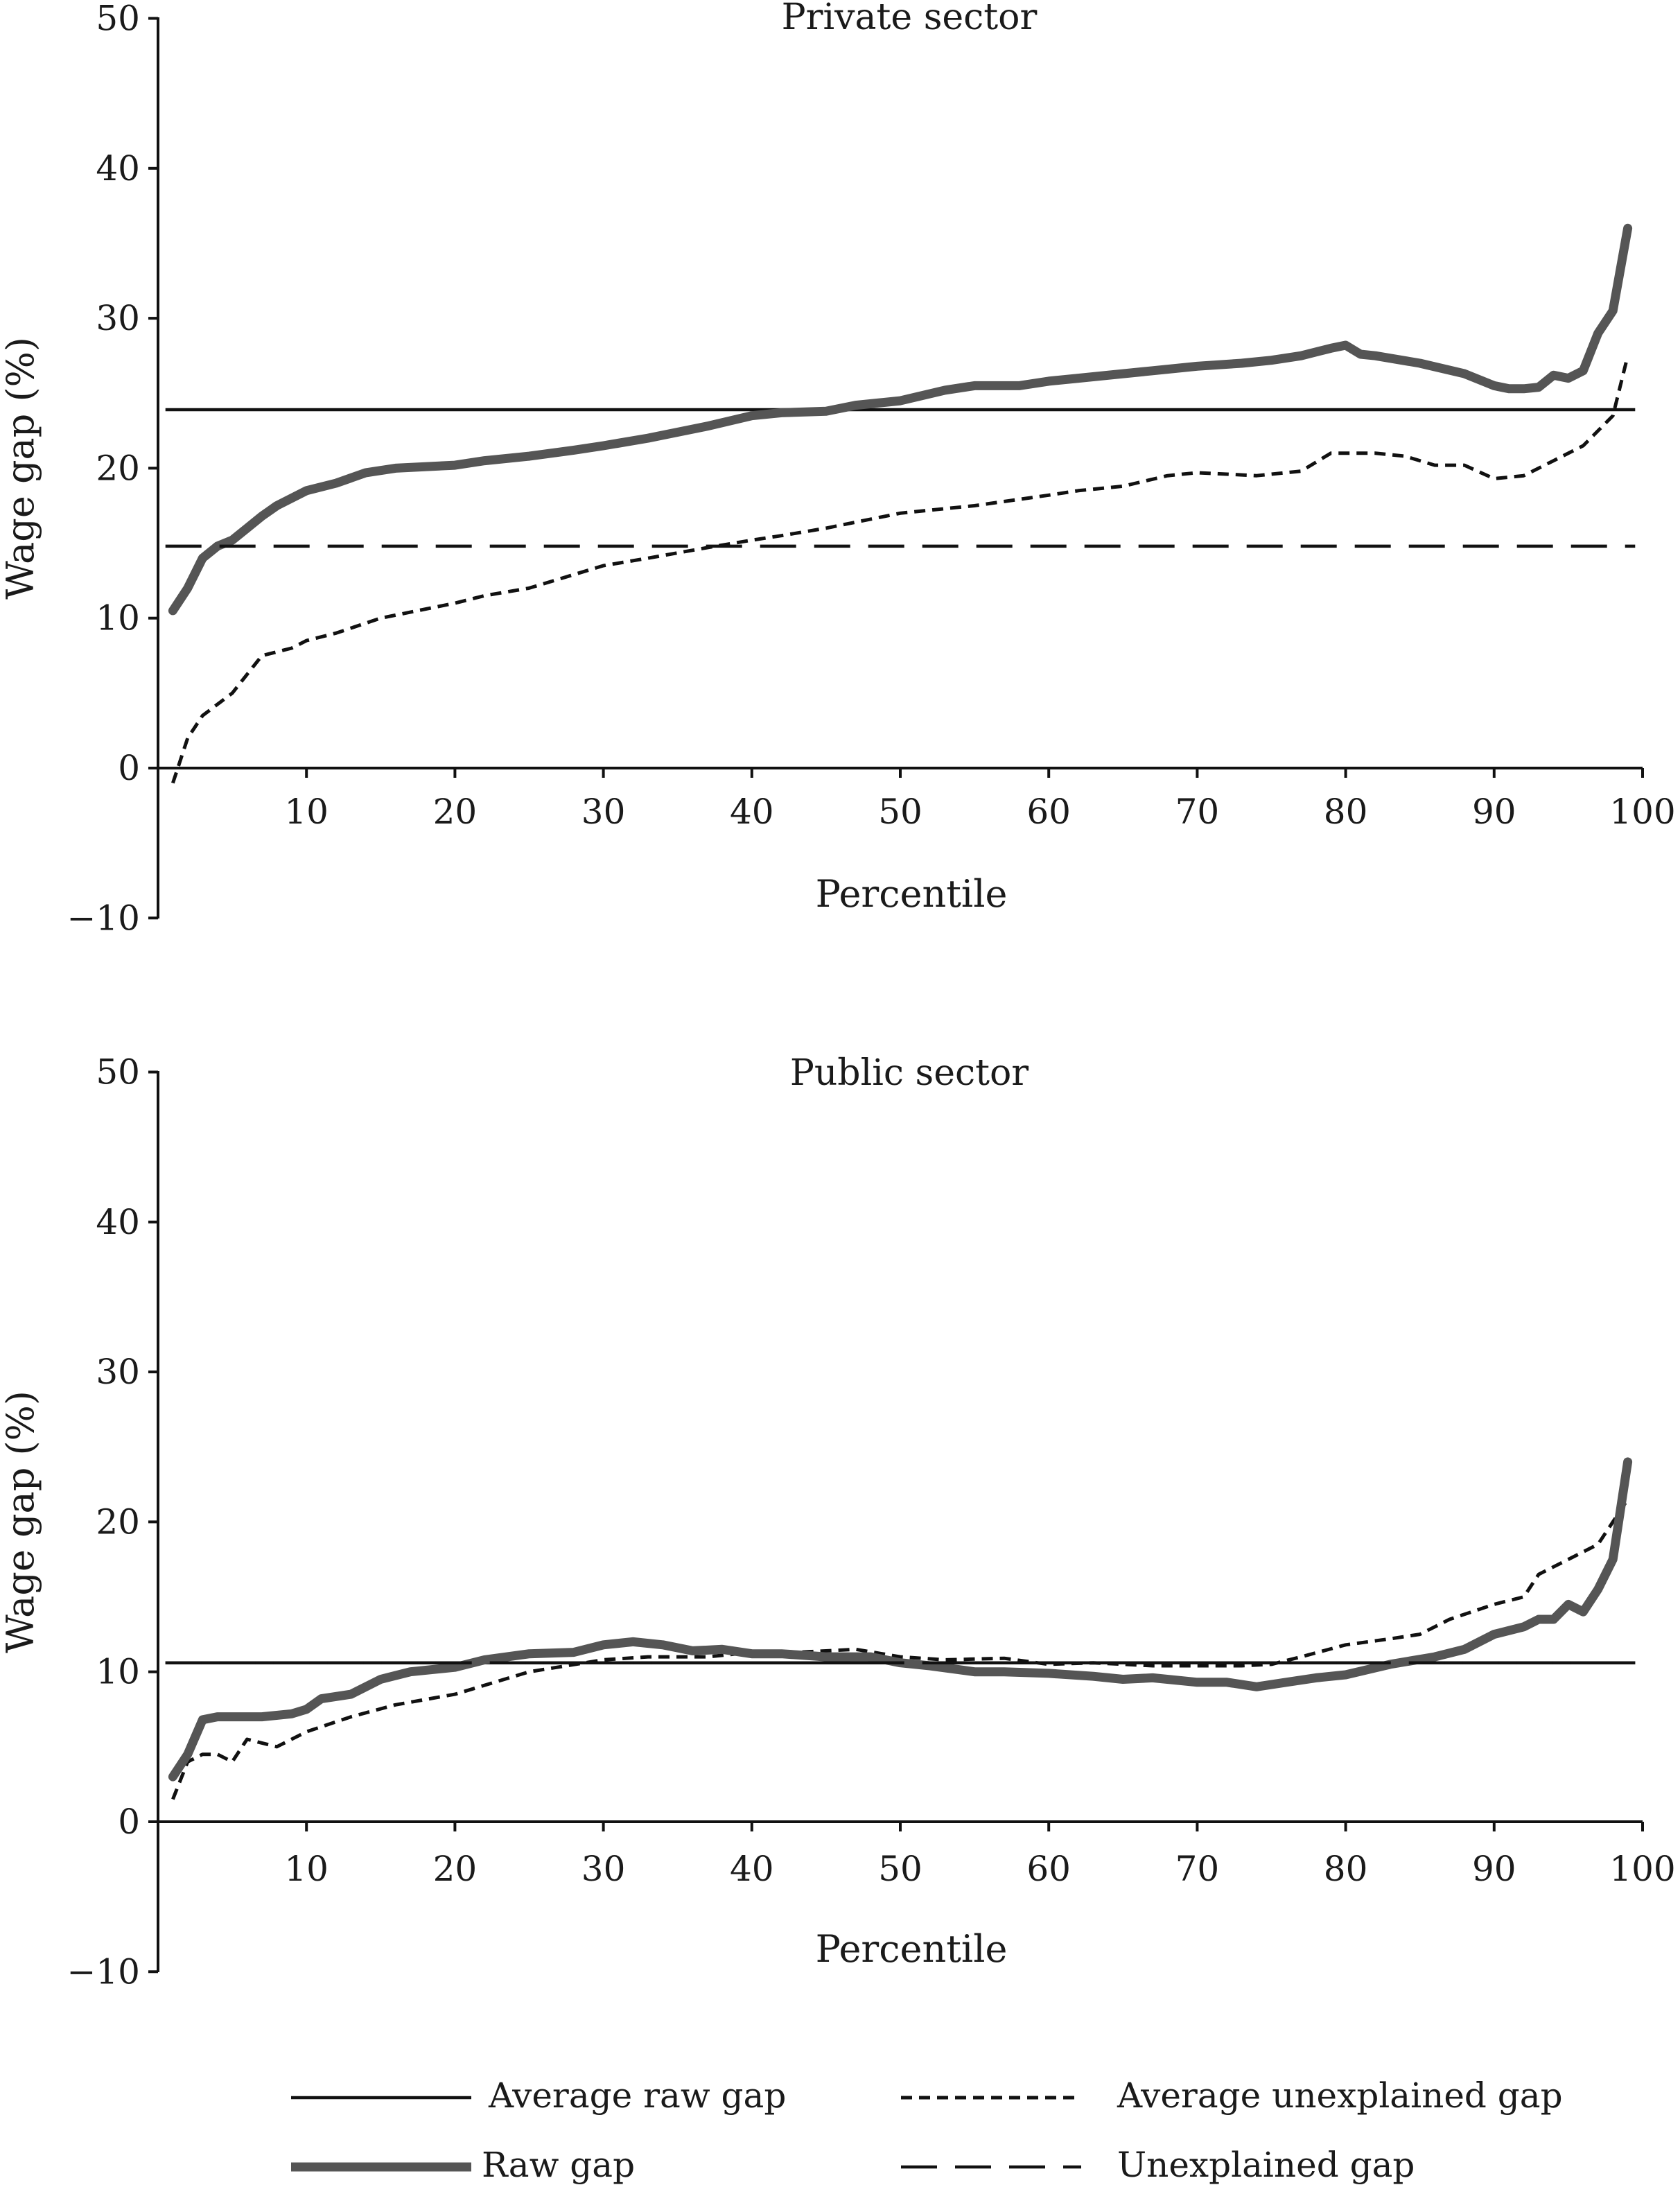 The image size is (1680, 2194). Describe the element at coordinates (909, 1073) in the screenshot. I see `panel-title: Public sector` at that location.